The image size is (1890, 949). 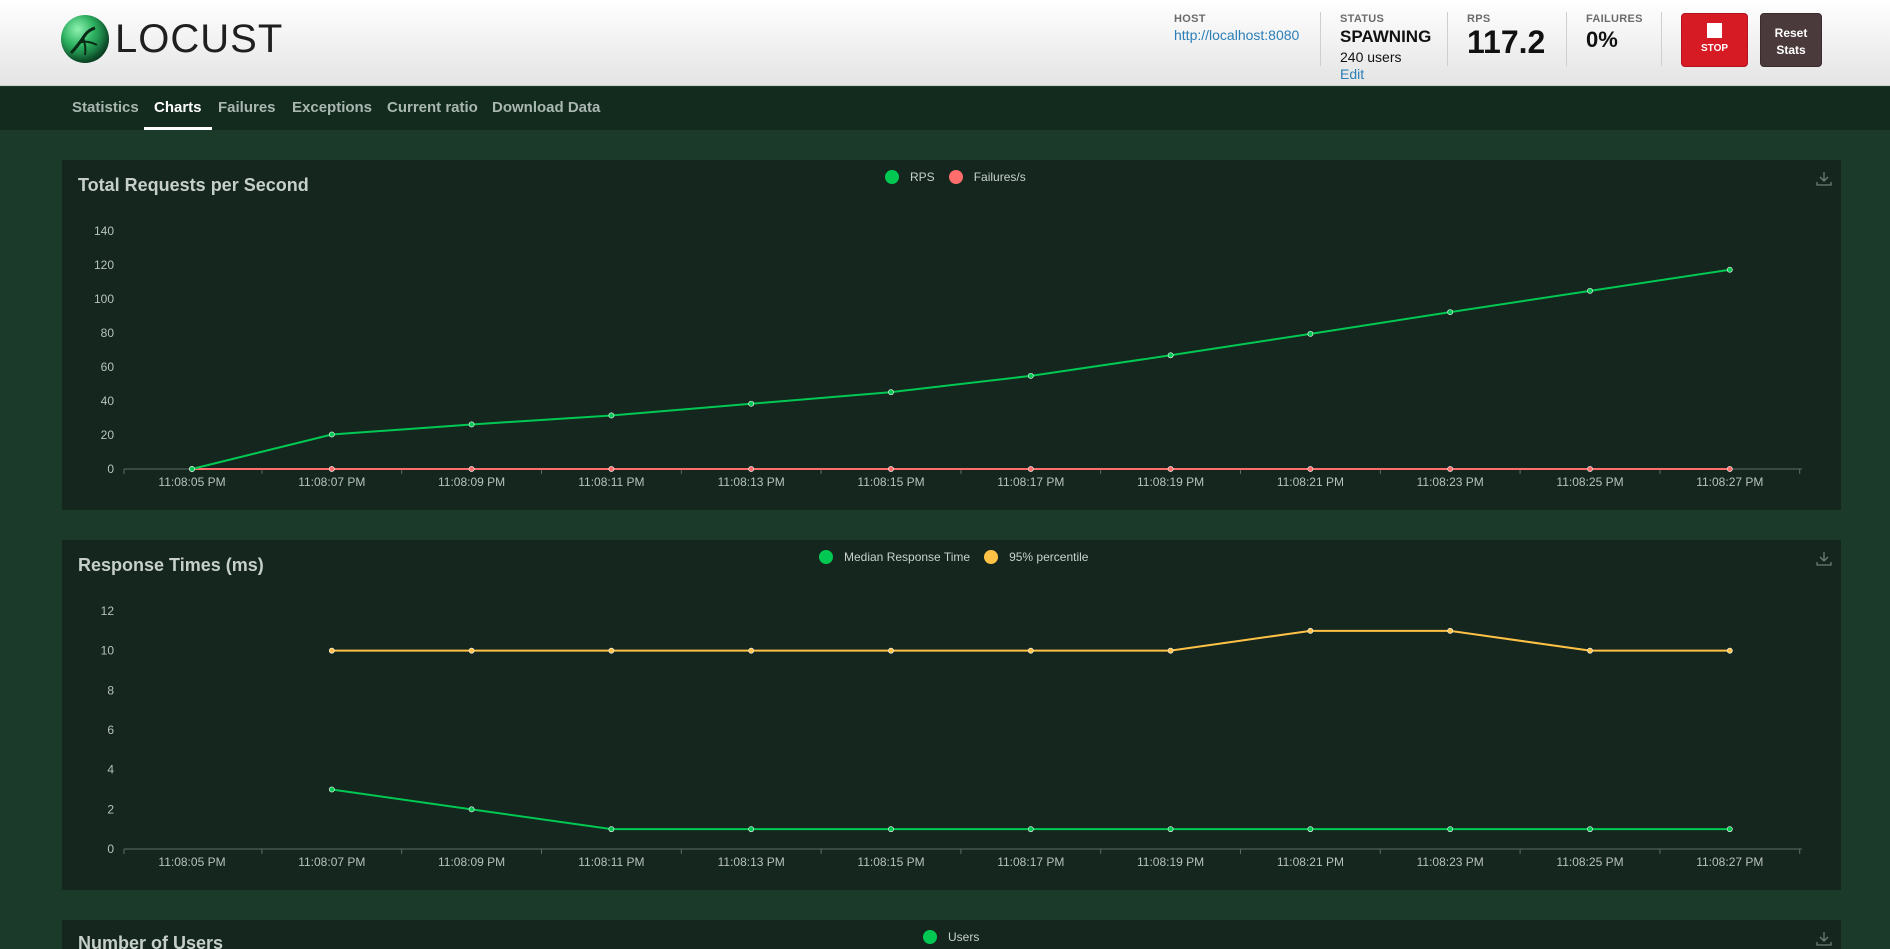 What do you see at coordinates (611, 862) in the screenshot?
I see `x-tick-label: 11:08:11 PM` at bounding box center [611, 862].